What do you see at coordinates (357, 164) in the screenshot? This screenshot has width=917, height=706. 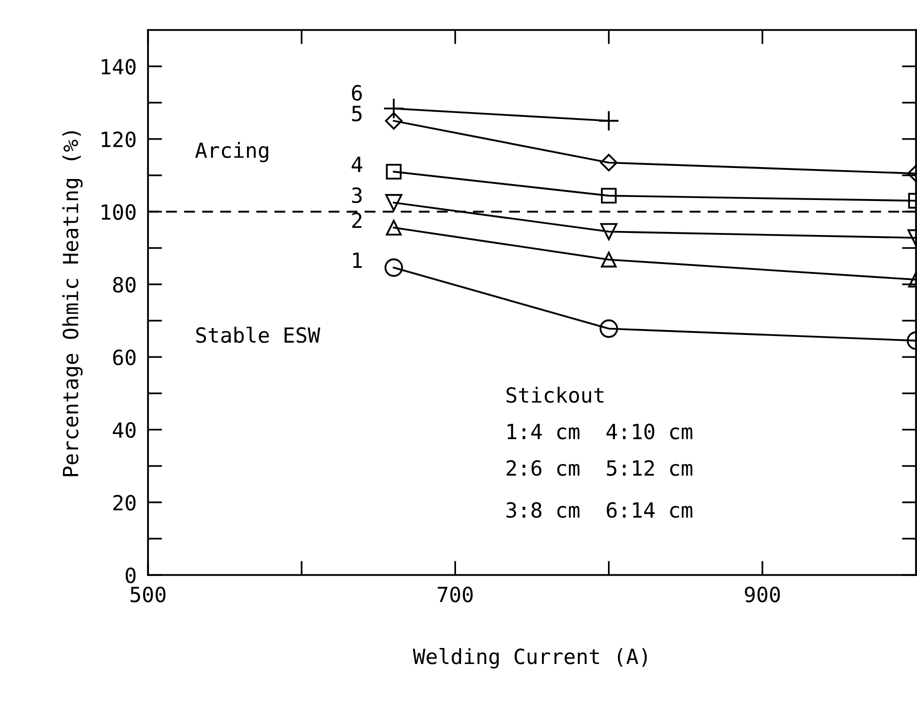 I see `series-label: 4` at bounding box center [357, 164].